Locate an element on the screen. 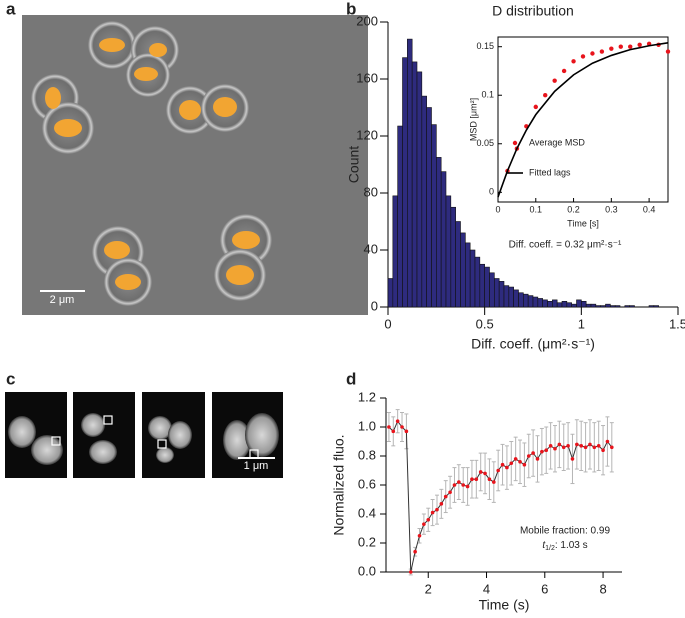  y-tick-label: 200 is located at coordinates (367, 20).